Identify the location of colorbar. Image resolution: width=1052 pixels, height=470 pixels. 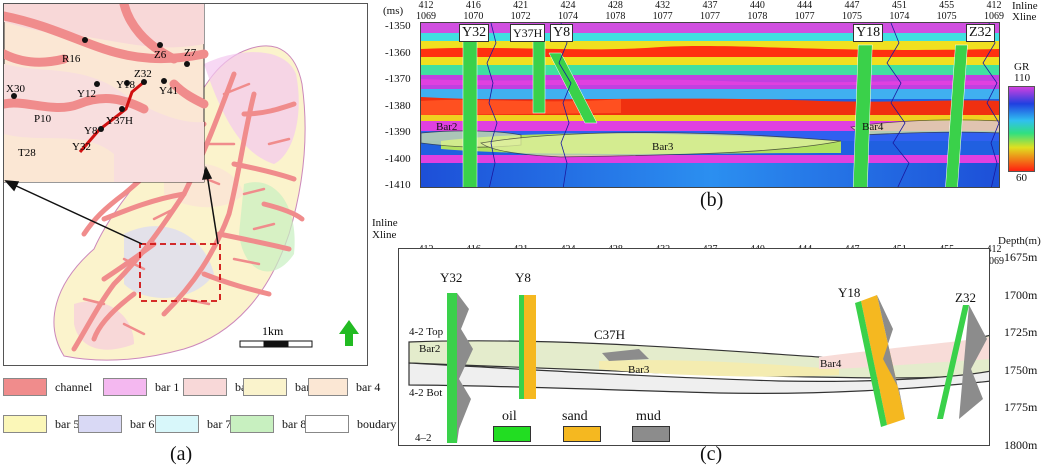
(1021, 129).